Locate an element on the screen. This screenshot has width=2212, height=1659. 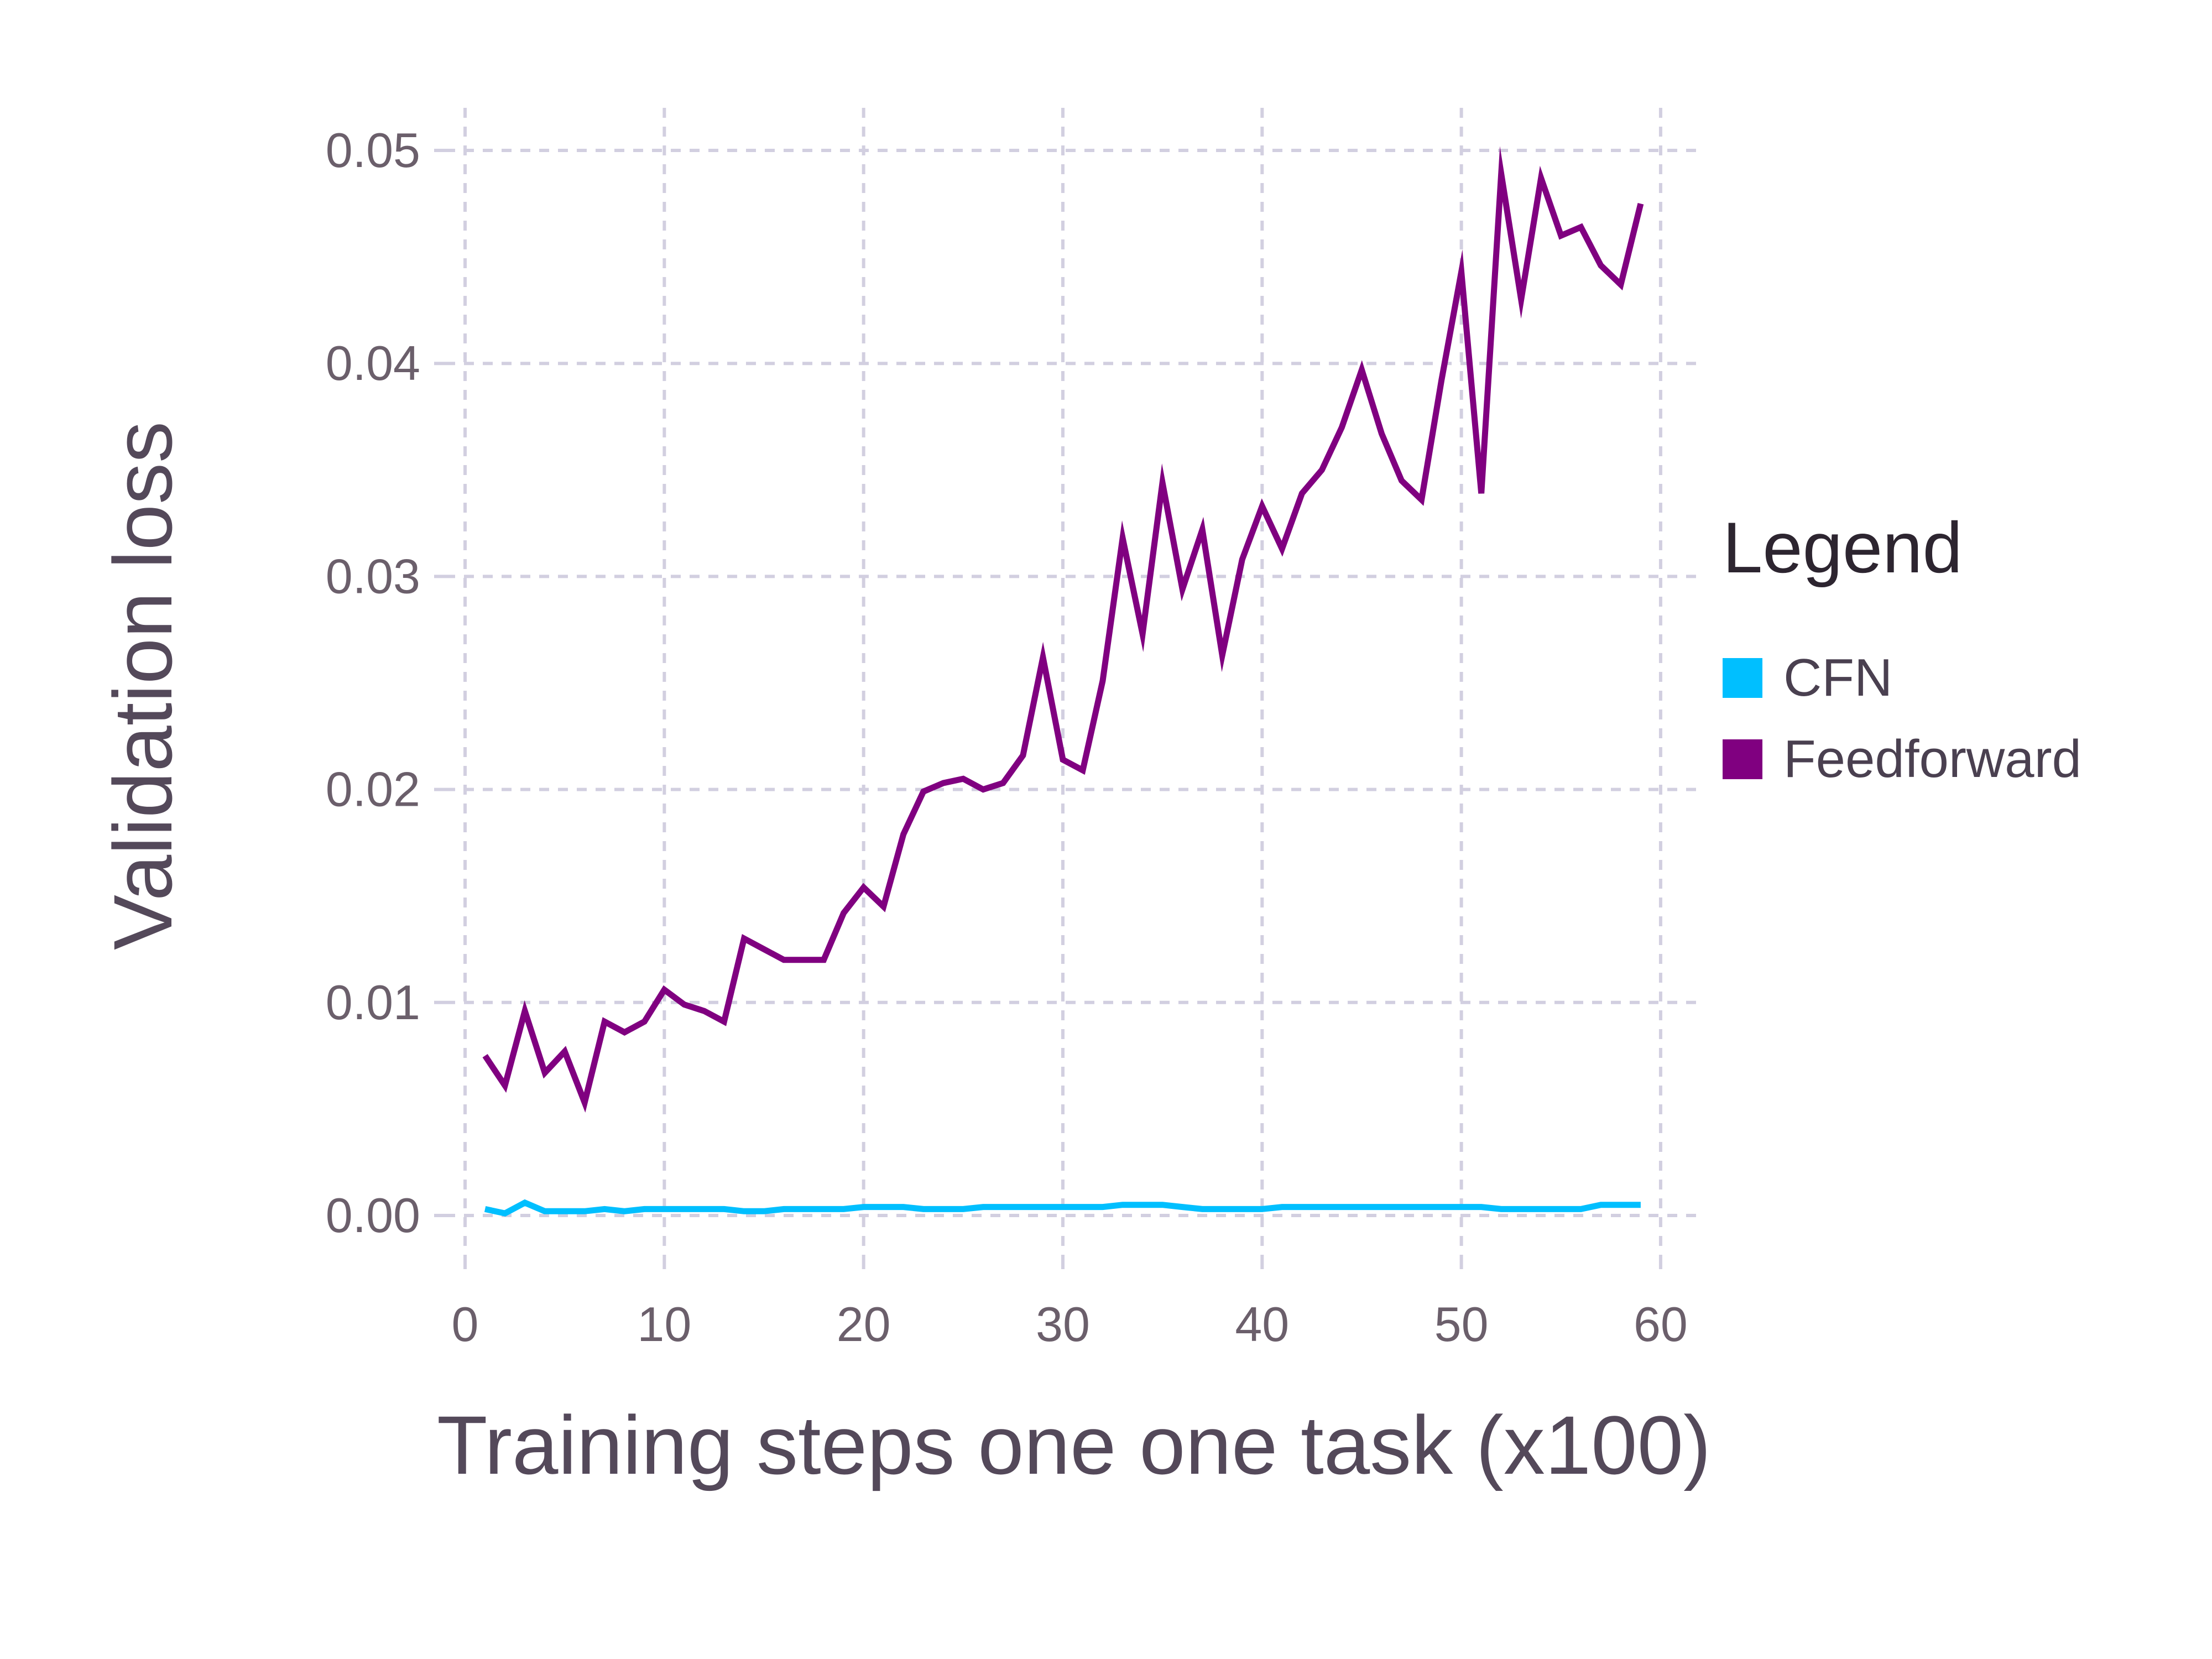
x-axis-ticks: 0 10 20 30 40 50 60 is located at coordinates (1070, 1305).